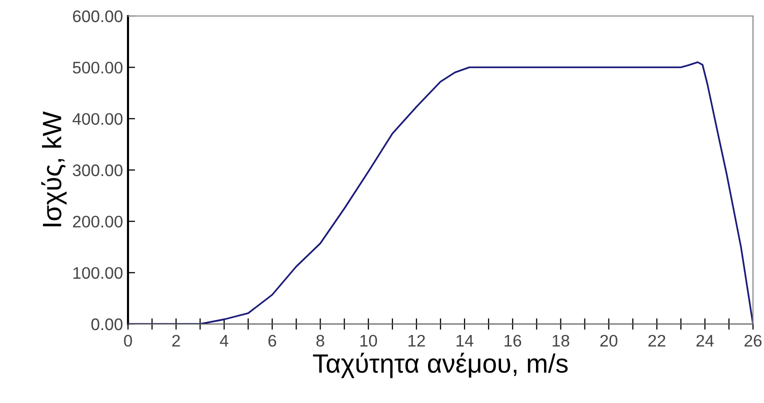  Describe the element at coordinates (320, 340) in the screenshot. I see `x-tick-label: 8` at that location.